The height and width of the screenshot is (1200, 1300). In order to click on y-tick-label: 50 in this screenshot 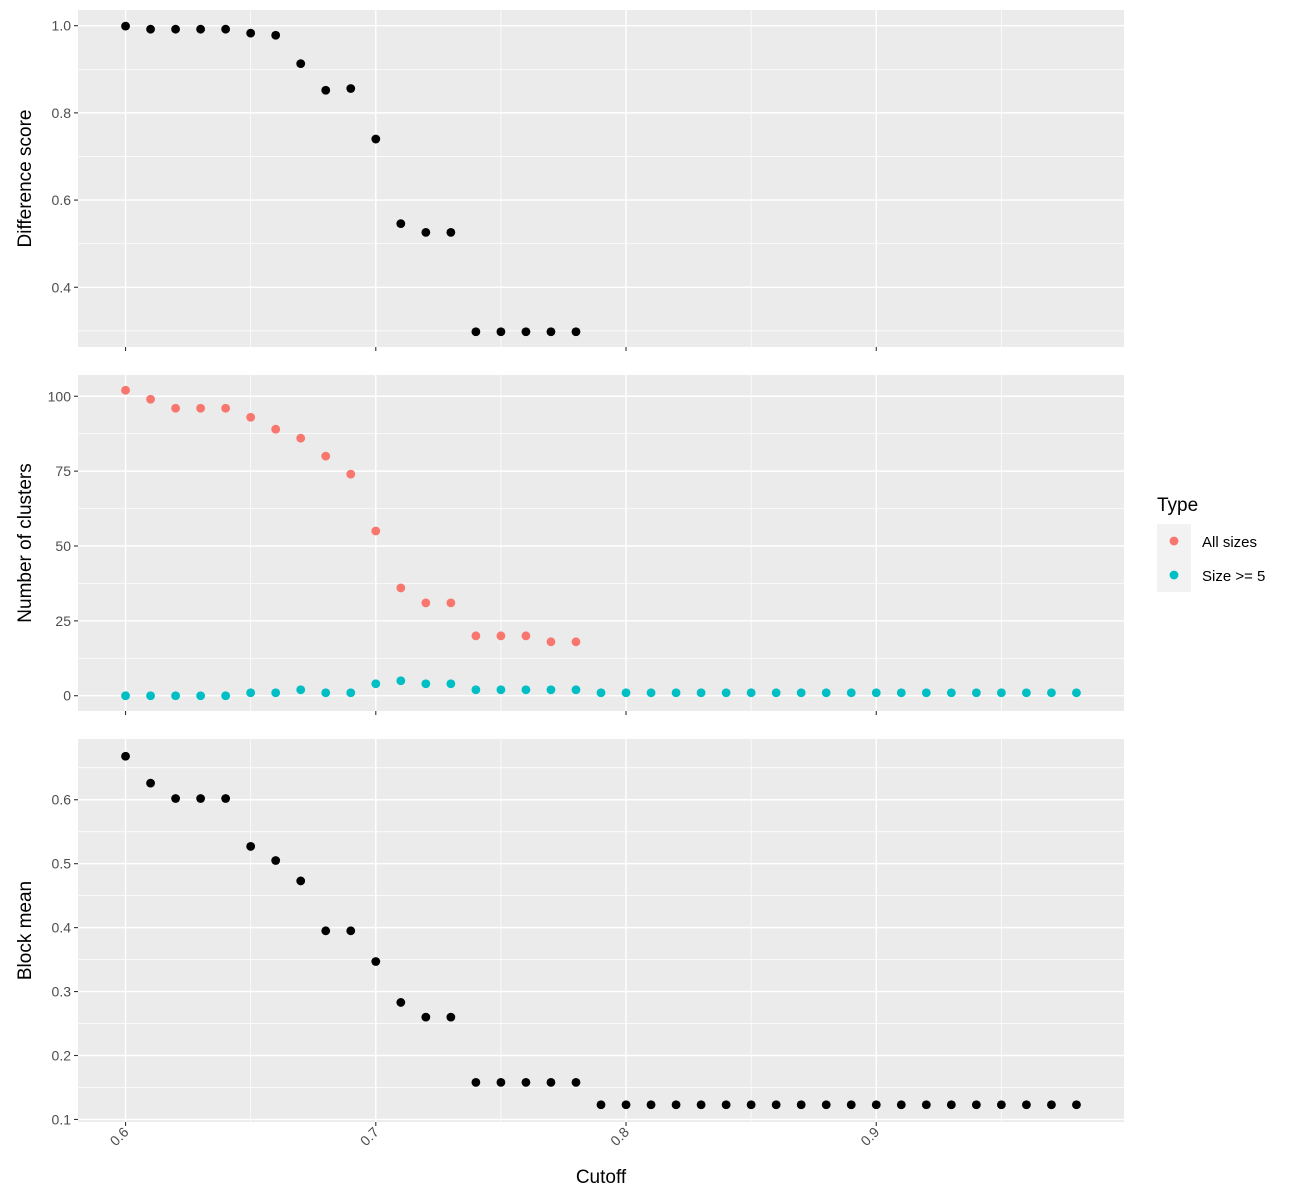, I will do `click(63, 546)`.